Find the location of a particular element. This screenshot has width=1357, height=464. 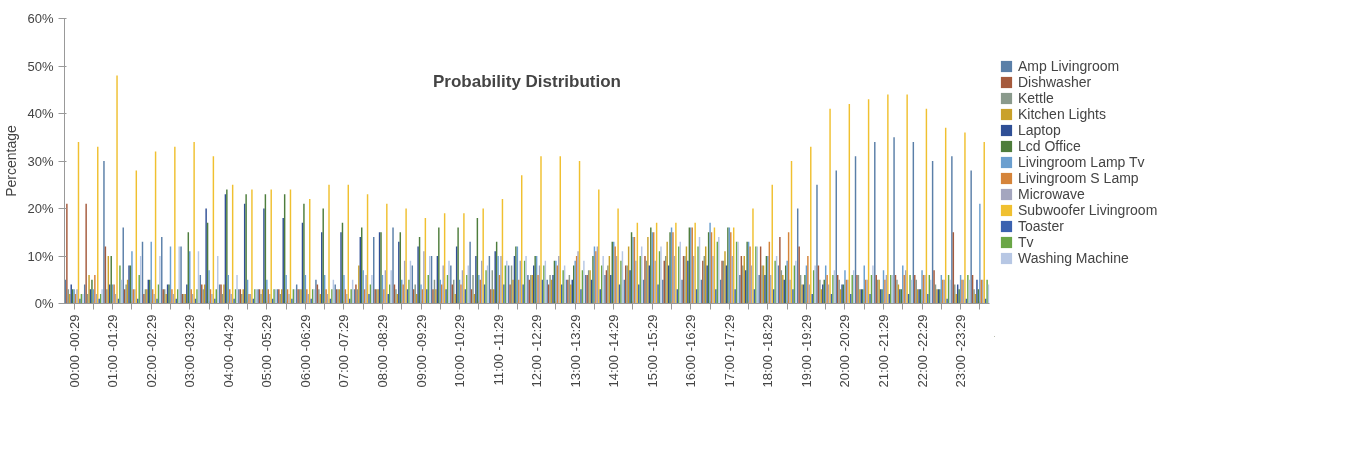

y-tick-label: 20% is located at coordinates (40, 208).